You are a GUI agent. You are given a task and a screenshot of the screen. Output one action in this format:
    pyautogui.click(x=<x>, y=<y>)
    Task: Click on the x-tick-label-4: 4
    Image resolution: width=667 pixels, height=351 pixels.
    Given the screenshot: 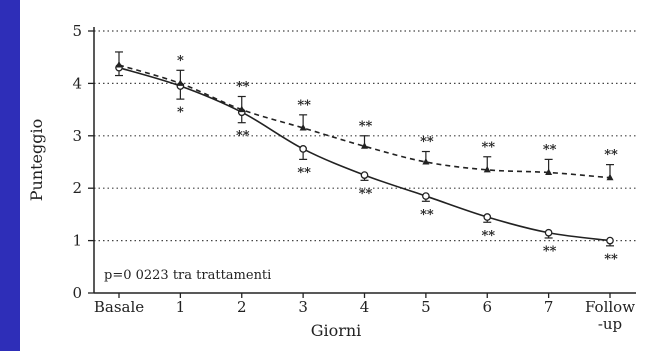 What is the action you would take?
    pyautogui.click(x=365, y=307)
    